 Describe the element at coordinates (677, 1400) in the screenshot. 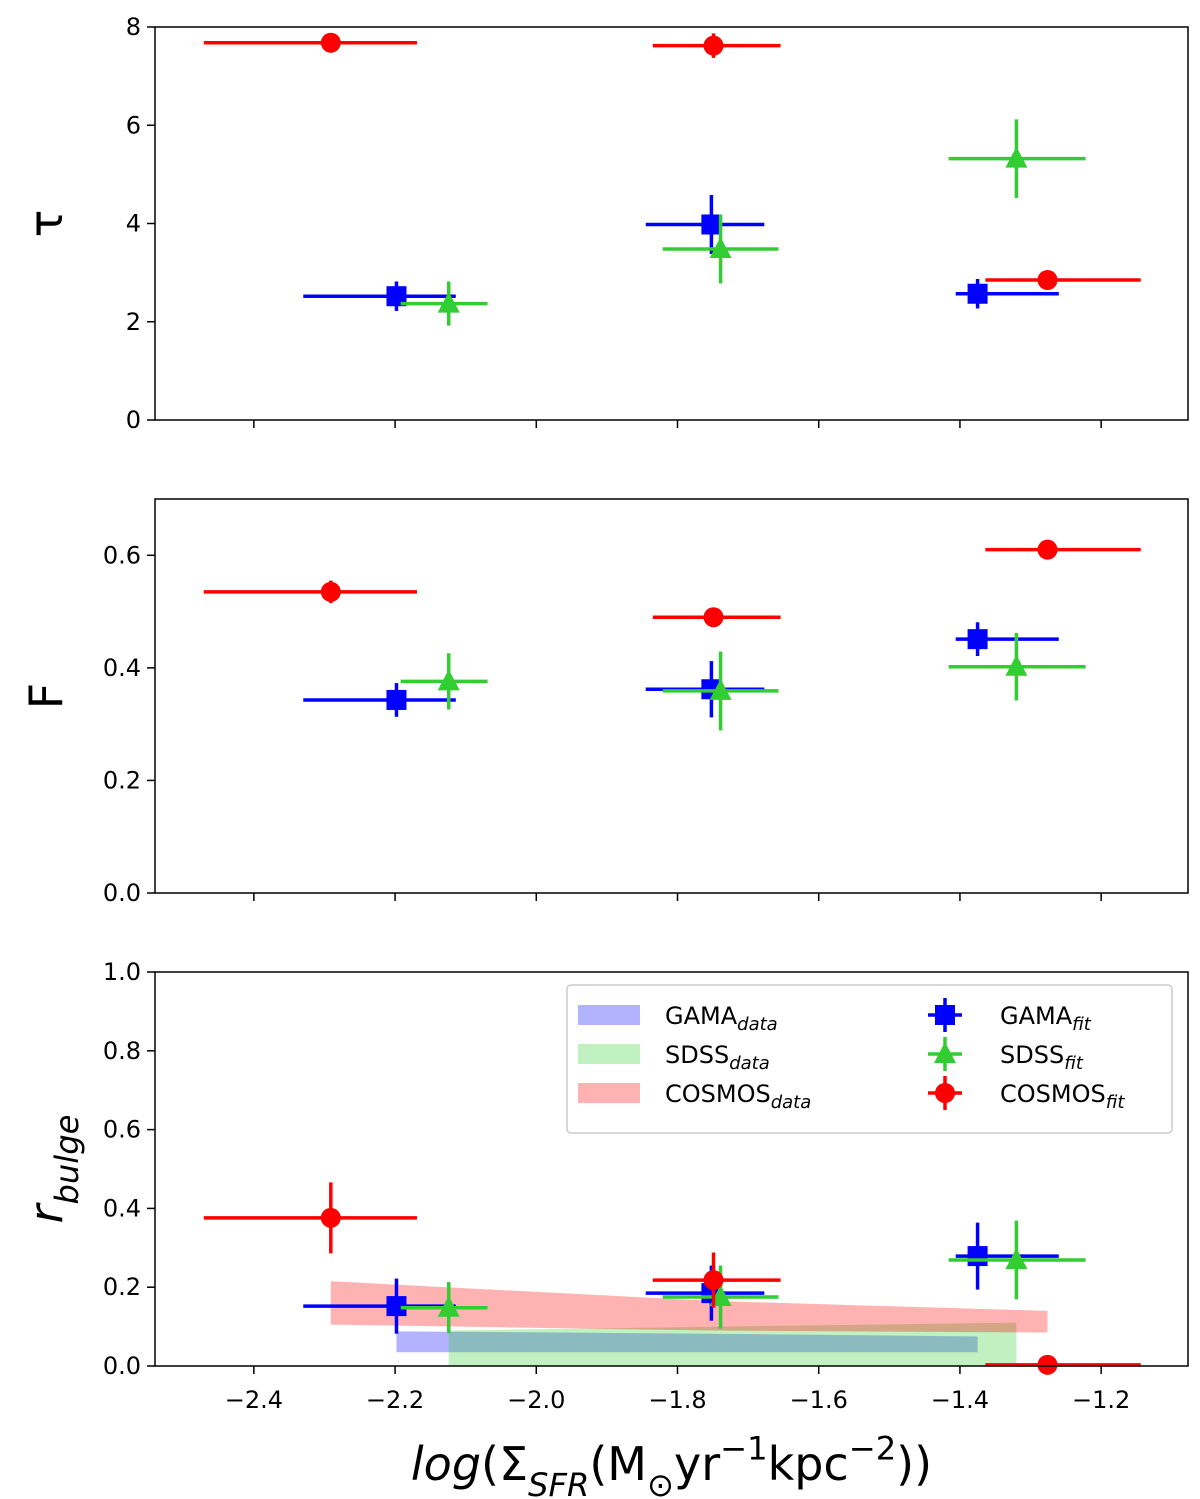

I see `x-tick-label: −1.8` at that location.